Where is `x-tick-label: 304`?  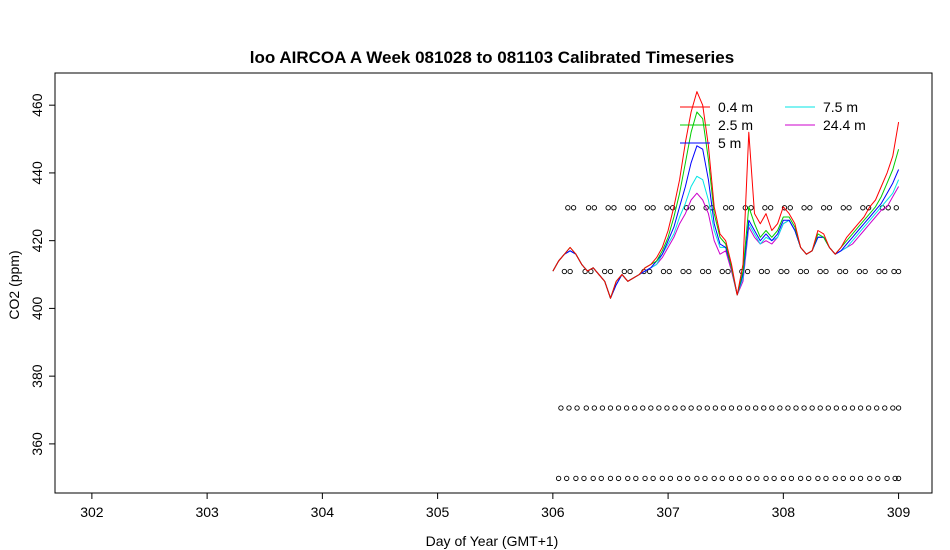 x-tick-label: 304 is located at coordinates (323, 512).